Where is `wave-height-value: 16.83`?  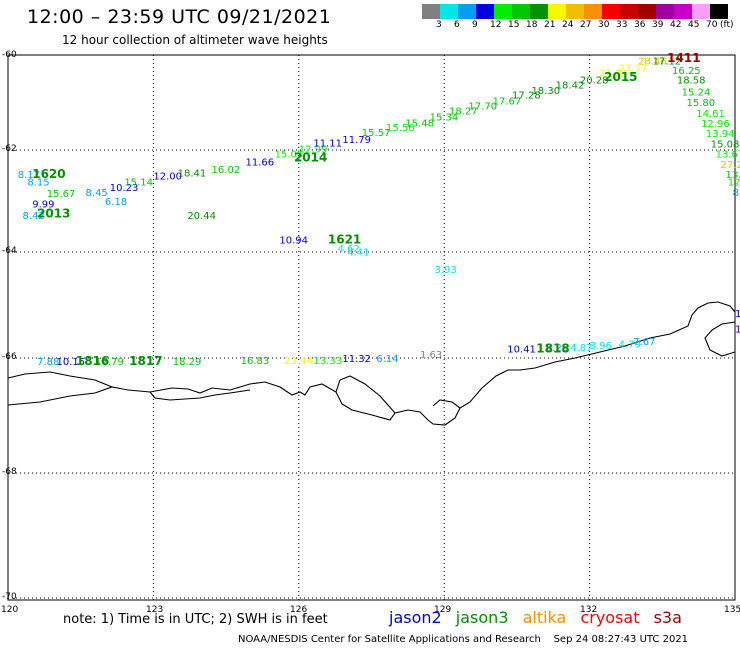 wave-height-value: 16.83 is located at coordinates (255, 361).